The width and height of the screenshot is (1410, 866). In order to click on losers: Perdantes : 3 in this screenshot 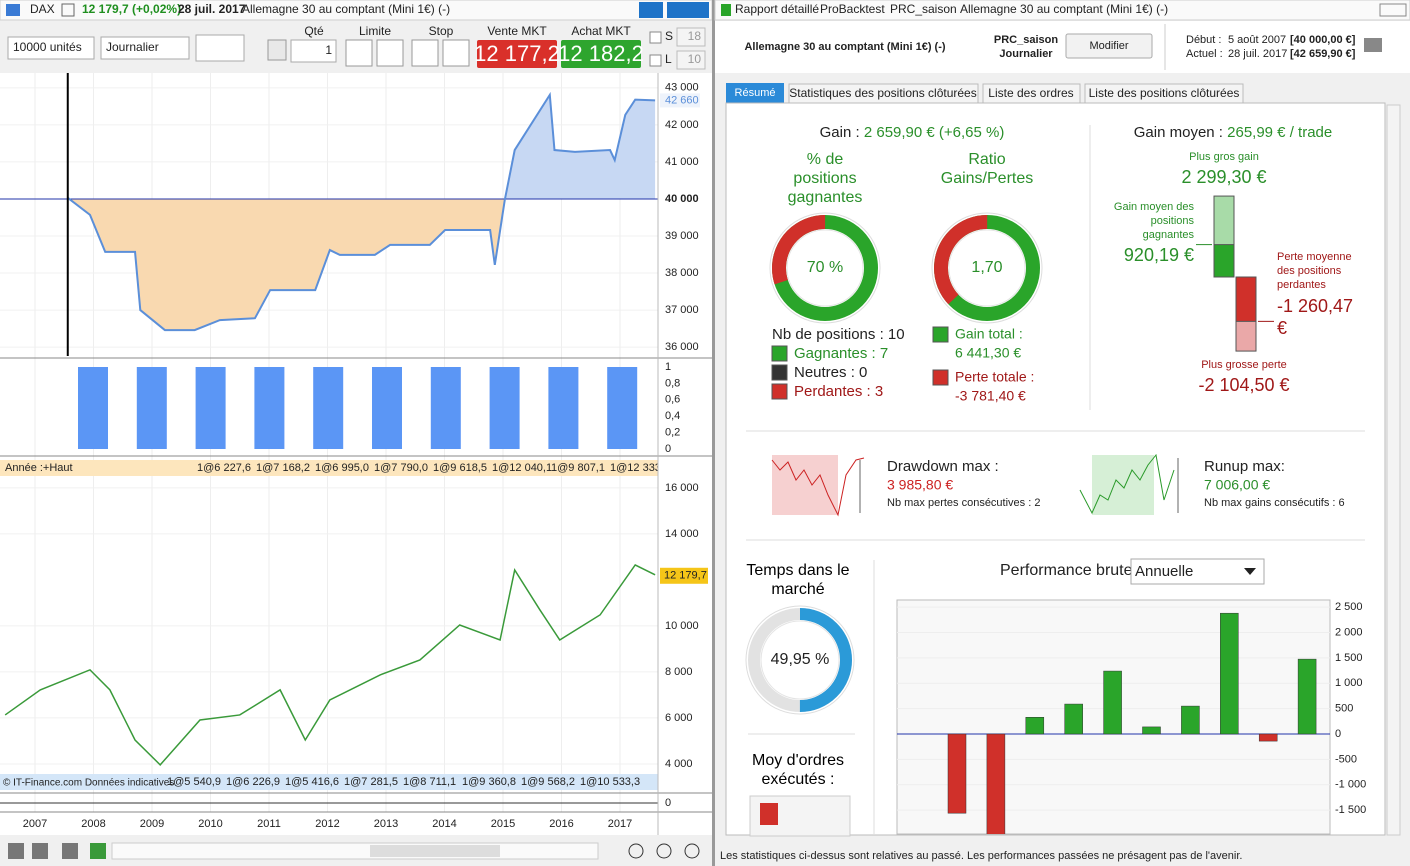, I will do `click(838, 391)`.